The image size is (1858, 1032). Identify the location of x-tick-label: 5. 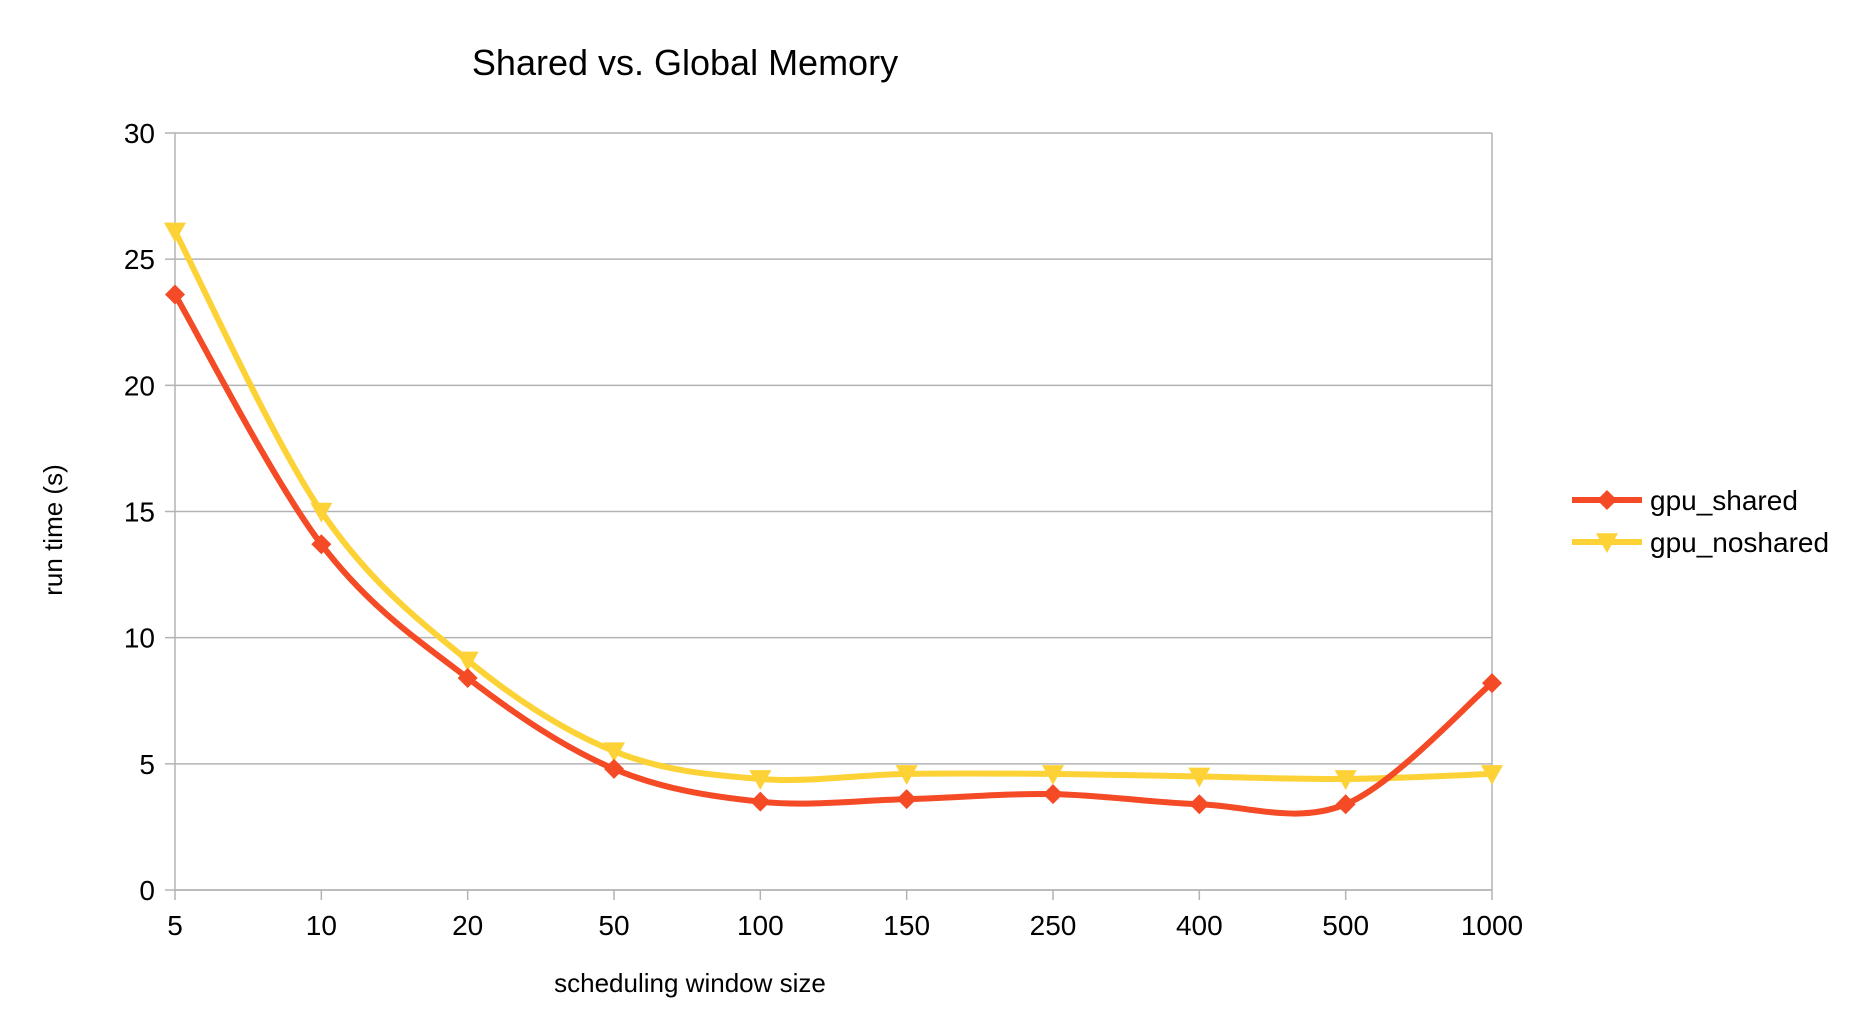
(175, 925).